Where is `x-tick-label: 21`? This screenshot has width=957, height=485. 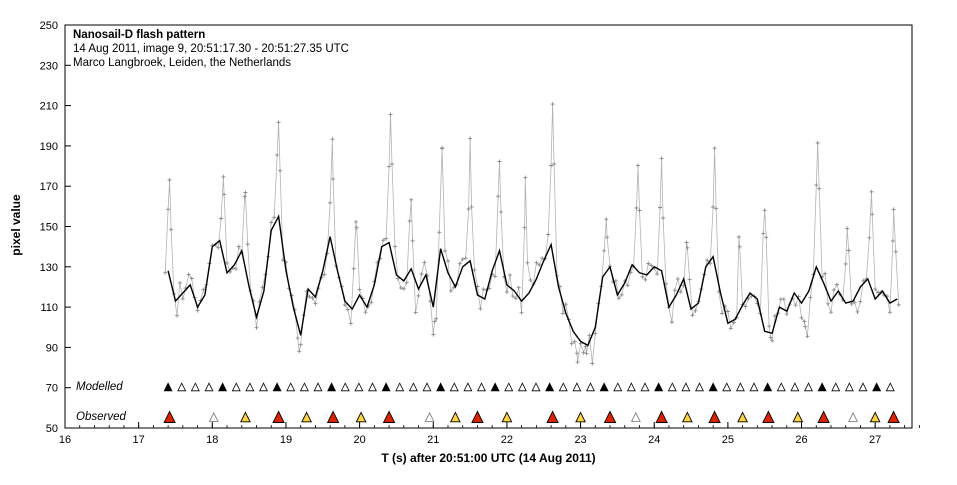
x-tick-label: 21 is located at coordinates (433, 440).